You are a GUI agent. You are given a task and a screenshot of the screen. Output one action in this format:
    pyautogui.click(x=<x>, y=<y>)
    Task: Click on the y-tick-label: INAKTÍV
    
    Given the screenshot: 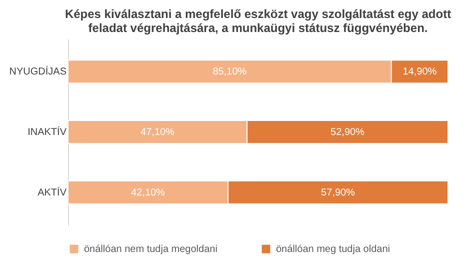 What is the action you would take?
    pyautogui.click(x=47, y=132)
    